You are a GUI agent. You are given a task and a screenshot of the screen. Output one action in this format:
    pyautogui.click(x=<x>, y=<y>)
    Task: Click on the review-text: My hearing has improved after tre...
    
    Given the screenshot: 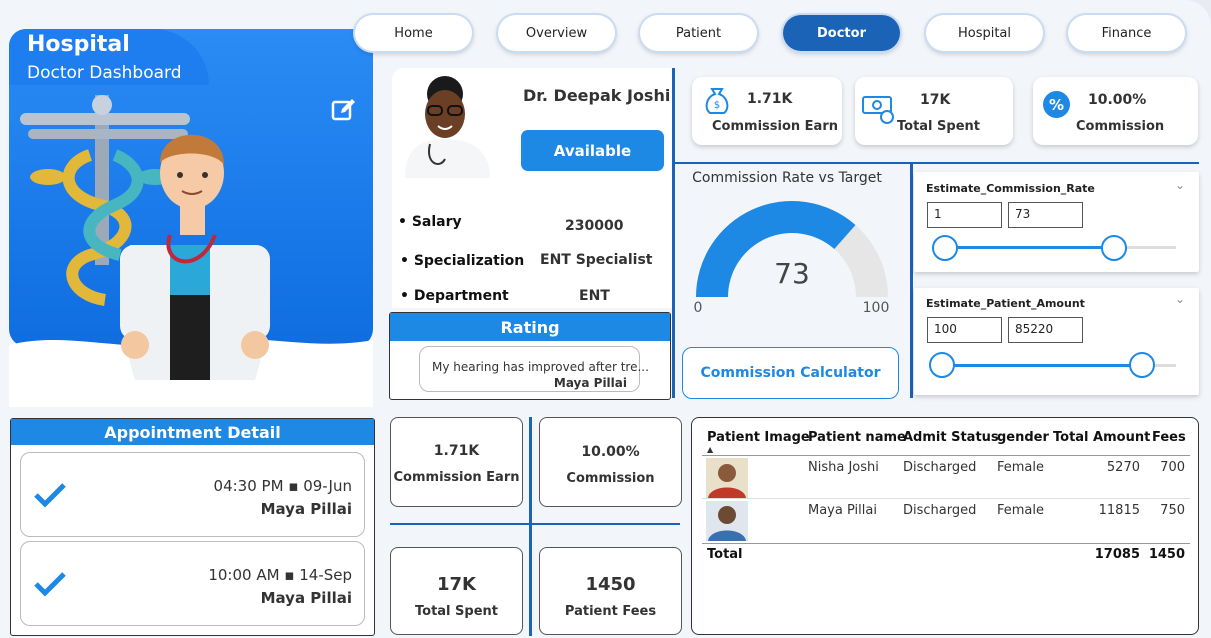 What is the action you would take?
    pyautogui.click(x=540, y=367)
    